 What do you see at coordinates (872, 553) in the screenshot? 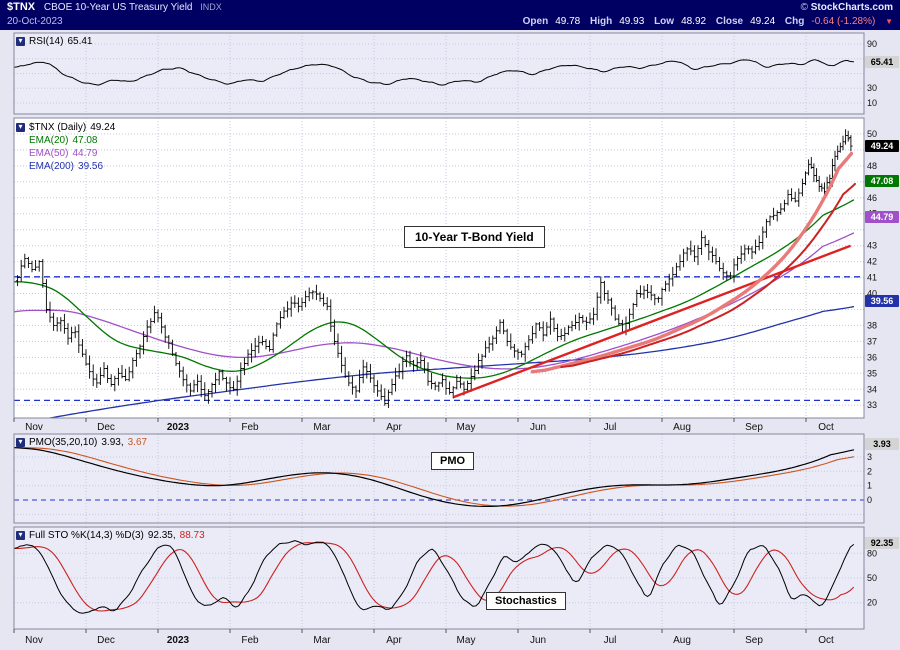
I see `sto-axis-tick-label: 80` at bounding box center [872, 553].